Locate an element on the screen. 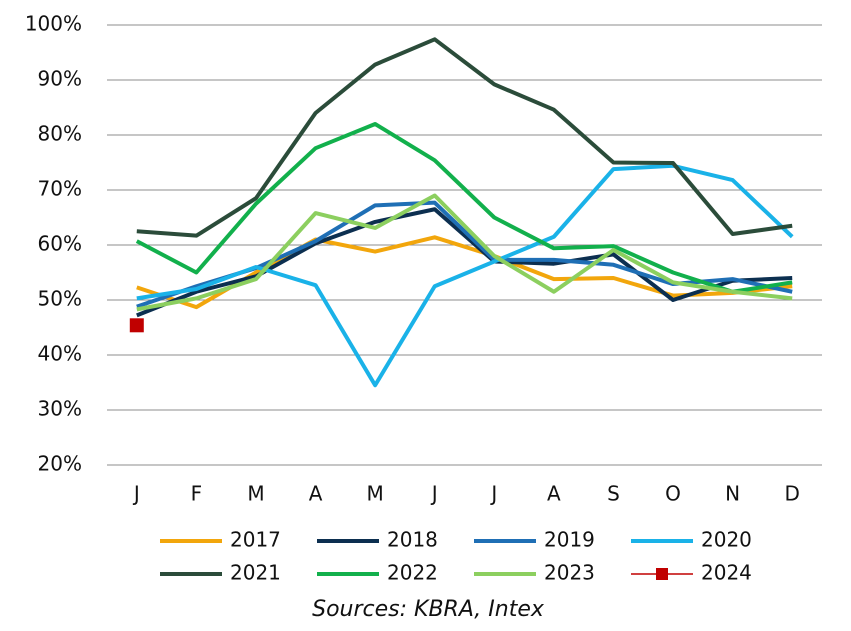 The height and width of the screenshot is (631, 851). legend-label: 2021 is located at coordinates (255, 573).